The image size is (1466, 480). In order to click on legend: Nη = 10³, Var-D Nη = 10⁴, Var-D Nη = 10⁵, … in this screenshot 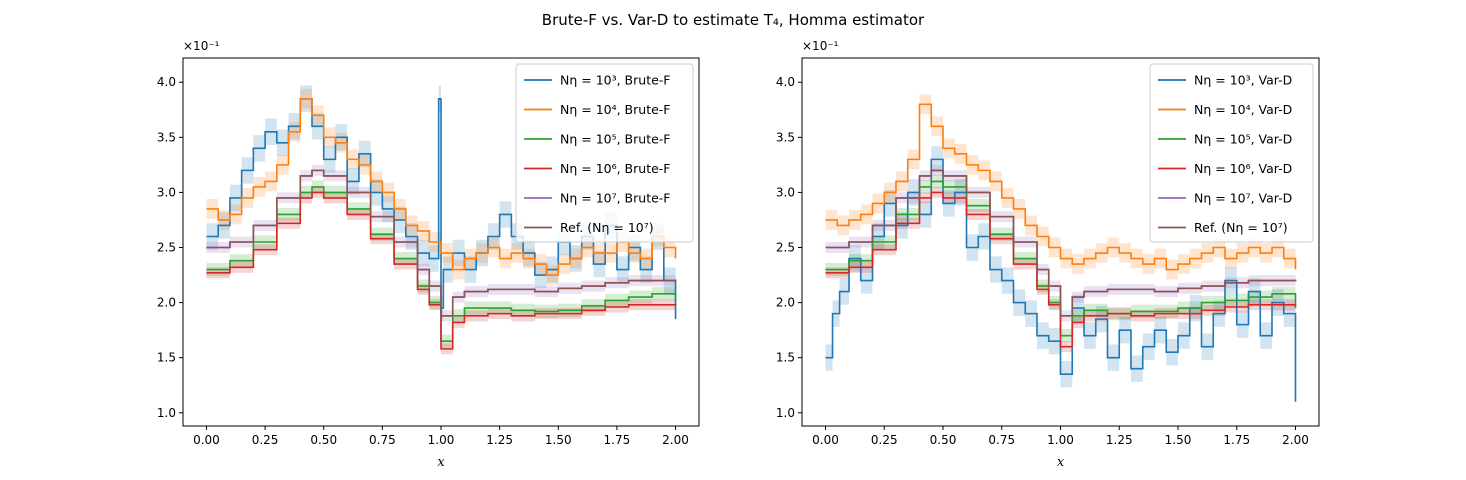, I will do `click(1231, 153)`.